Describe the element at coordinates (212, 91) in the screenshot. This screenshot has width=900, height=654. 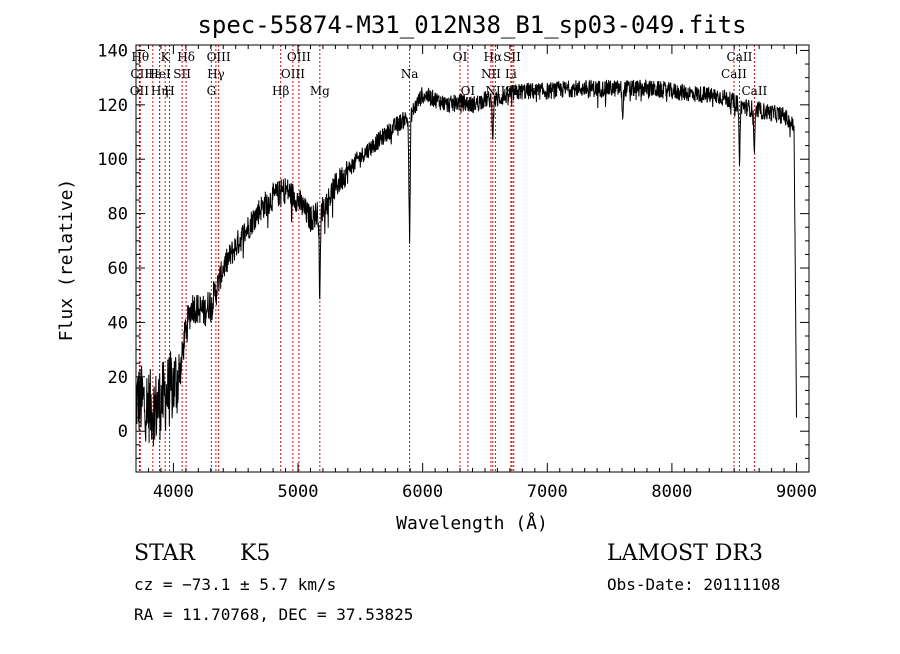
I see `reference-line-label: G` at that location.